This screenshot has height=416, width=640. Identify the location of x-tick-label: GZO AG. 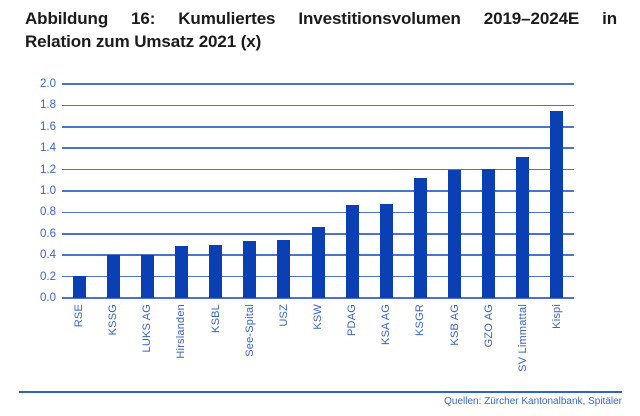
(488, 326).